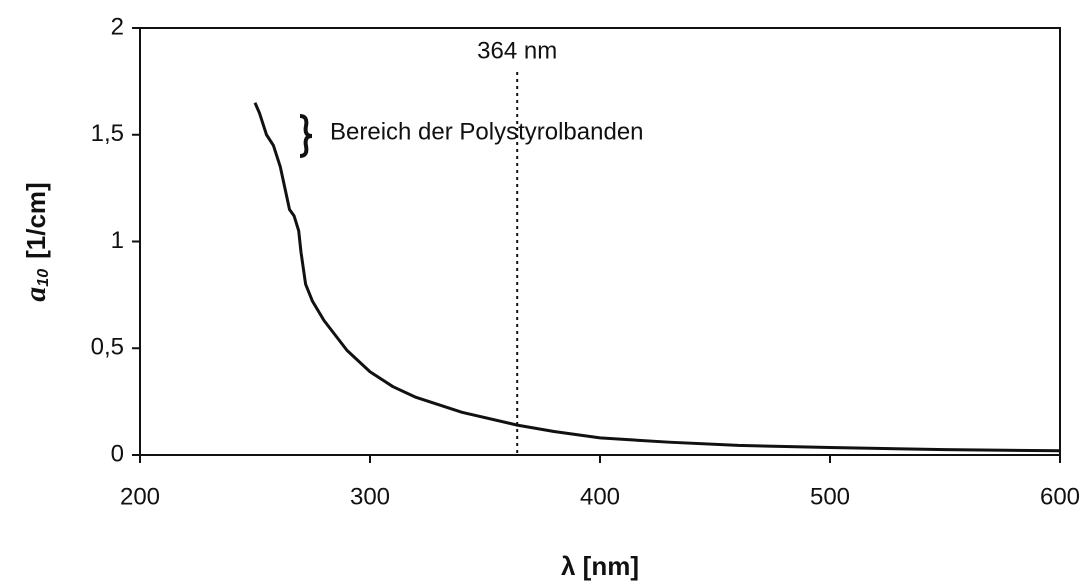  I want to click on y-axis-label: a10 [1/cm], so click(35, 241).